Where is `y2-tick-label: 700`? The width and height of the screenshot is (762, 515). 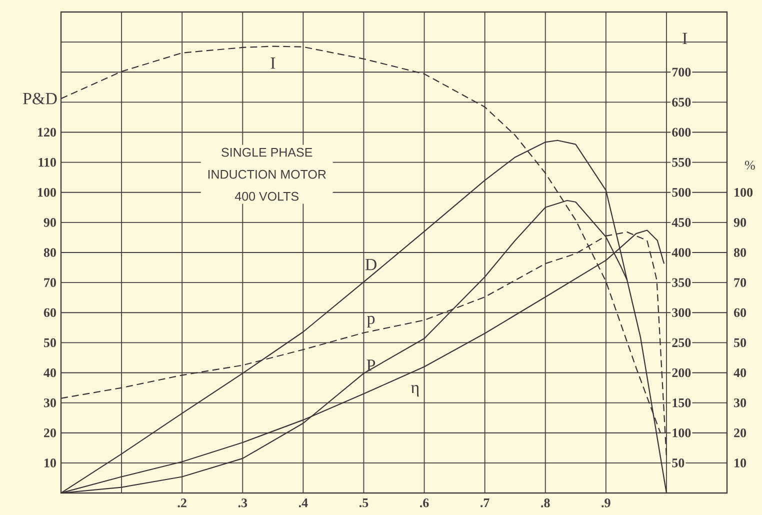
y2-tick-label: 700 is located at coordinates (681, 72).